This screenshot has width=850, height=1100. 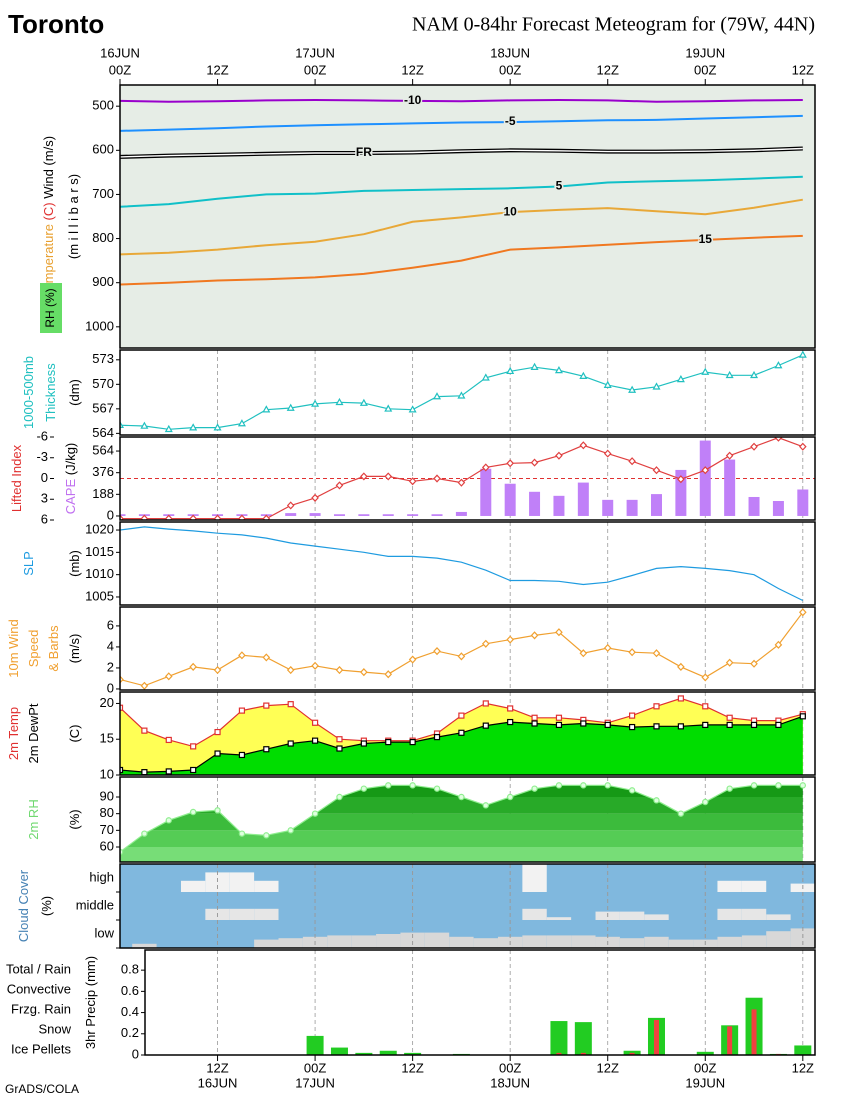 I want to click on footer: GrADS/COLA, so click(x=42, y=1089).